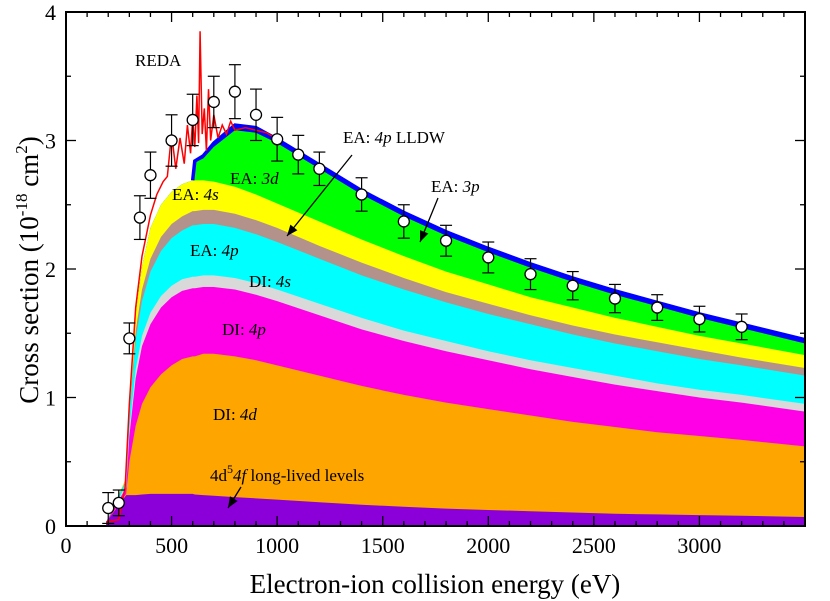  I want to click on area-4d54f-long-lived-levels, so click(455, 509).